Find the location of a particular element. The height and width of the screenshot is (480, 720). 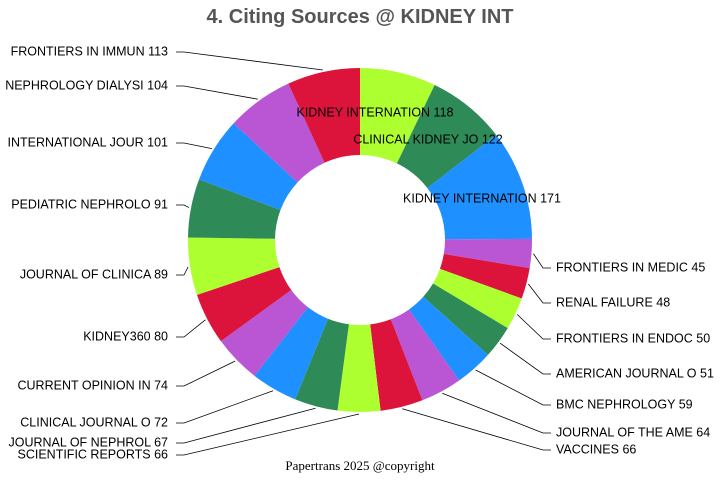

slice-label: KIDNEY INTERNATION 171 is located at coordinates (482, 198).